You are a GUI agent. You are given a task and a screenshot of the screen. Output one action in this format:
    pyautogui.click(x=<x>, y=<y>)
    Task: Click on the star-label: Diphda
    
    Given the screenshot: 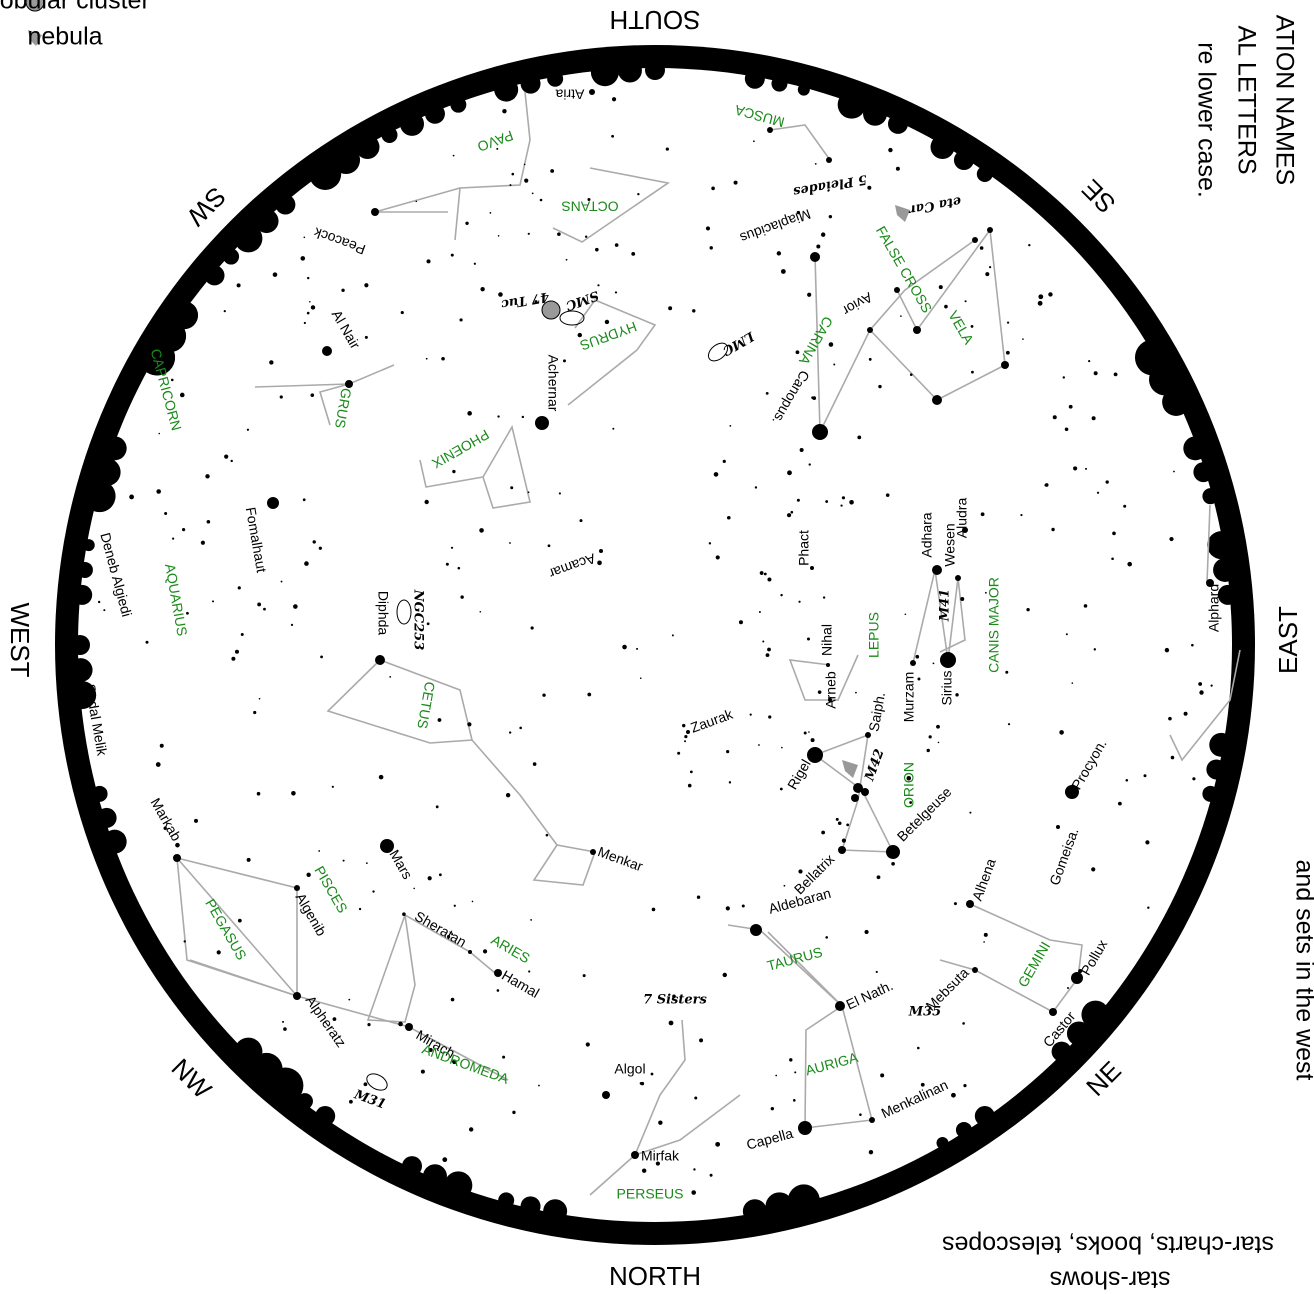 What is the action you would take?
    pyautogui.click(x=383, y=613)
    